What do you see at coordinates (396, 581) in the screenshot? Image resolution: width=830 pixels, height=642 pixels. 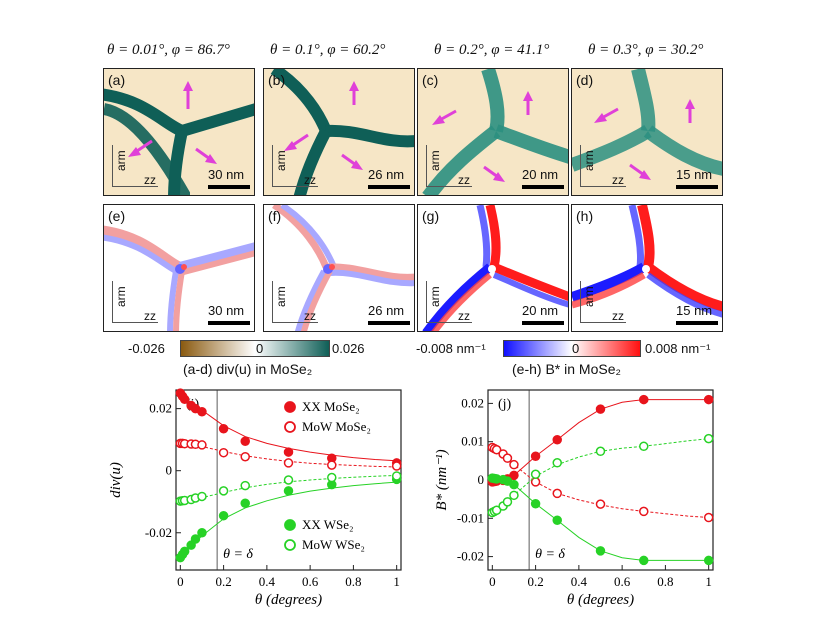 I see `x-tick-label: 1` at bounding box center [396, 581].